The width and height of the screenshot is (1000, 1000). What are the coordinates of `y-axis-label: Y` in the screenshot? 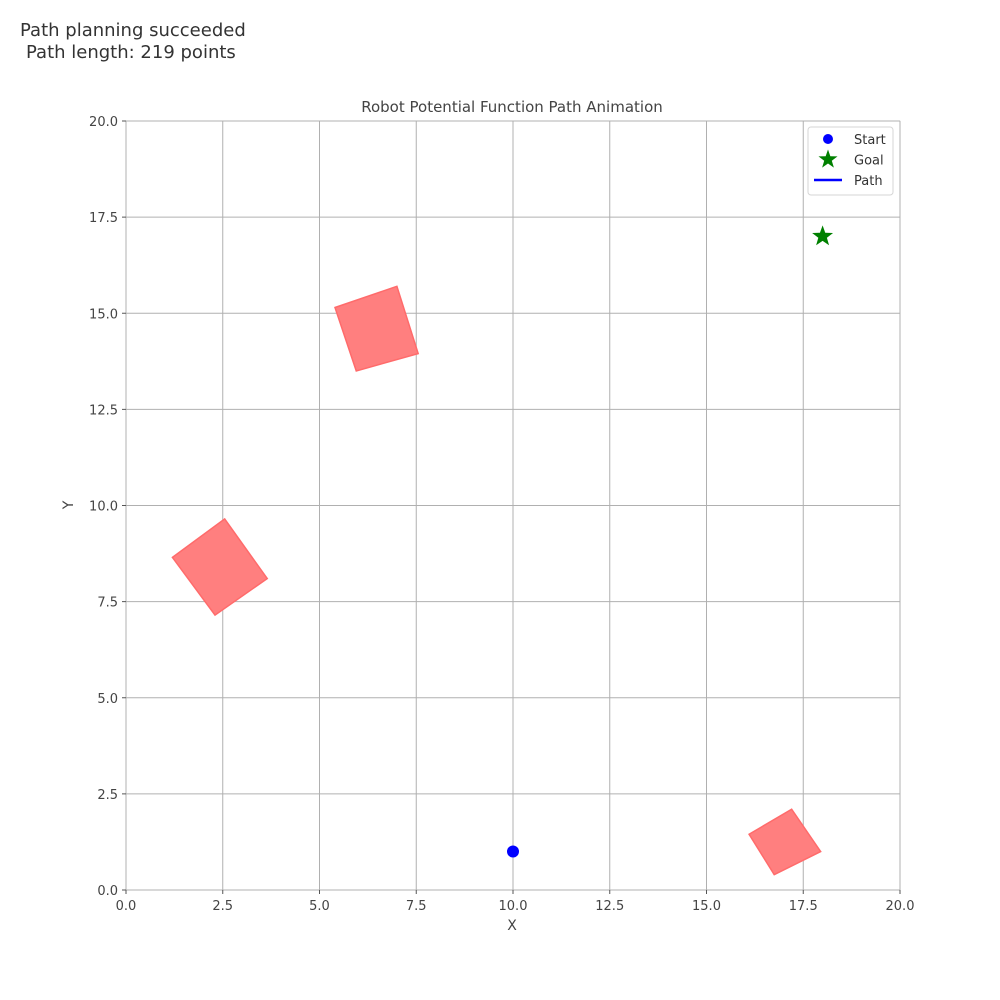 It's located at (69, 505).